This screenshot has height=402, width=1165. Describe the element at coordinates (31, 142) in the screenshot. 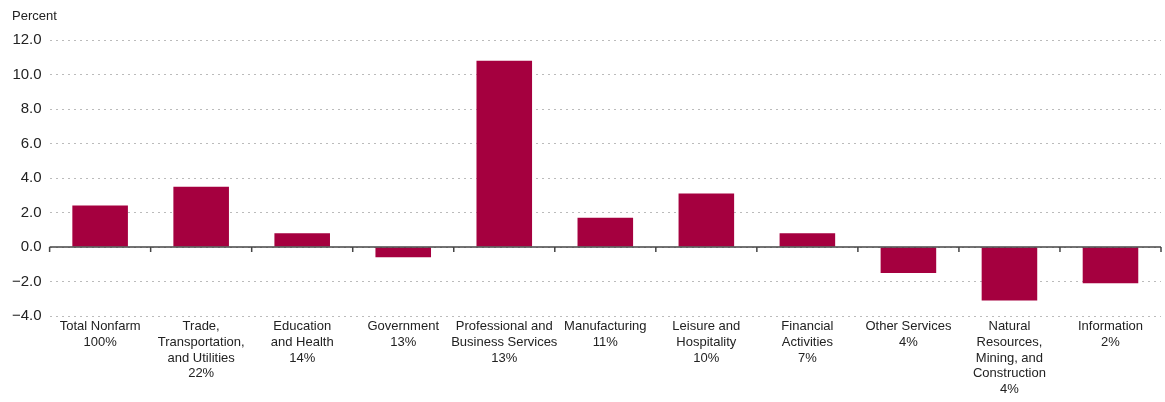

I see `y-tick-label: 6.0` at that location.